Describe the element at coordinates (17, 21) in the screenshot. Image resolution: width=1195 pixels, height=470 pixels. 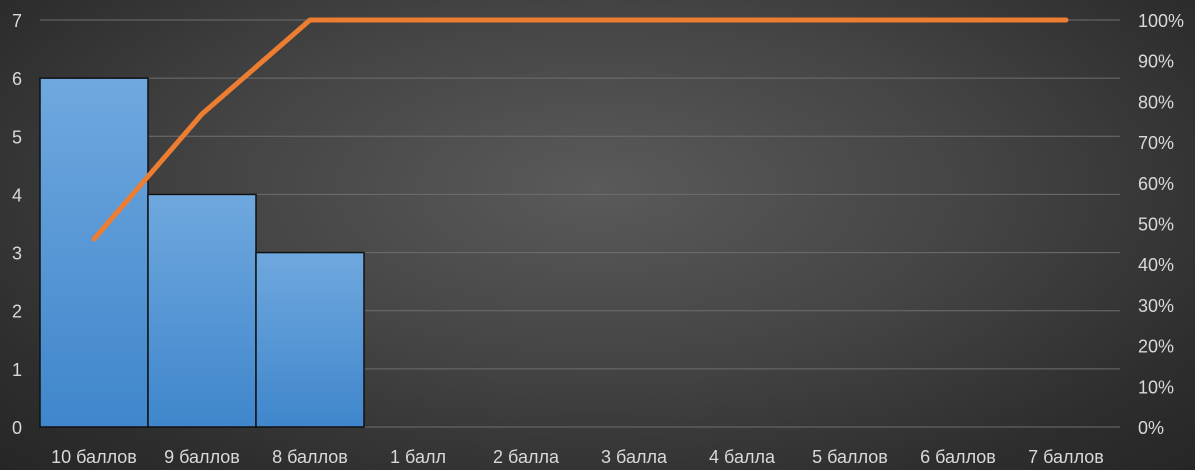
I see `left-axis-tick-label: 7` at that location.